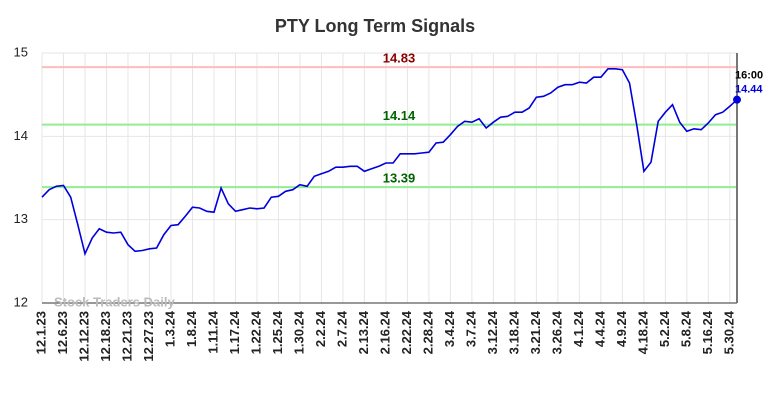 This screenshot has height=398, width=784. I want to click on y-tick-label: 12, so click(21, 301).